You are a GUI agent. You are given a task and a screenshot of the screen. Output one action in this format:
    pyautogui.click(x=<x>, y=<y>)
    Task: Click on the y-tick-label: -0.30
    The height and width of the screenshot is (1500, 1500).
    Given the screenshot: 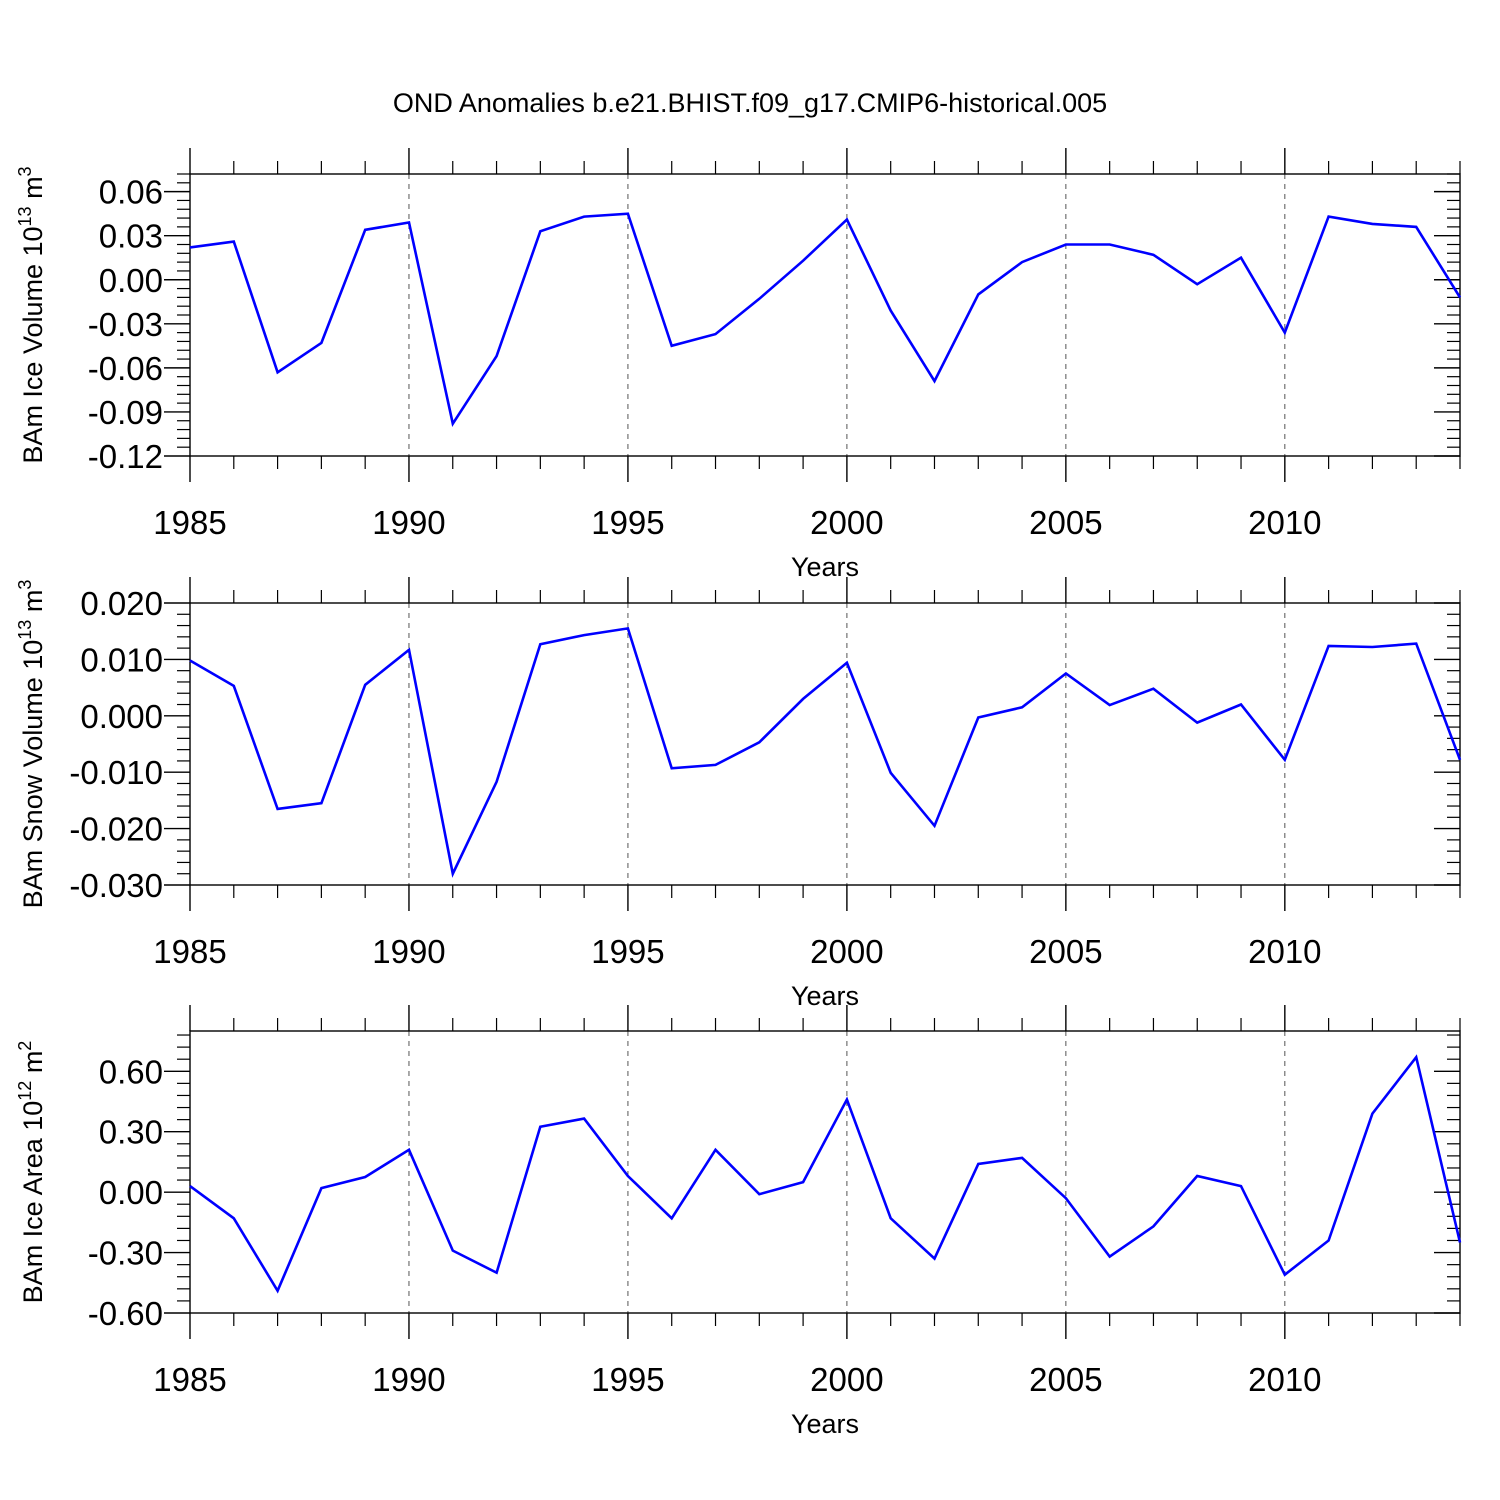 What is the action you would take?
    pyautogui.click(x=125, y=1253)
    